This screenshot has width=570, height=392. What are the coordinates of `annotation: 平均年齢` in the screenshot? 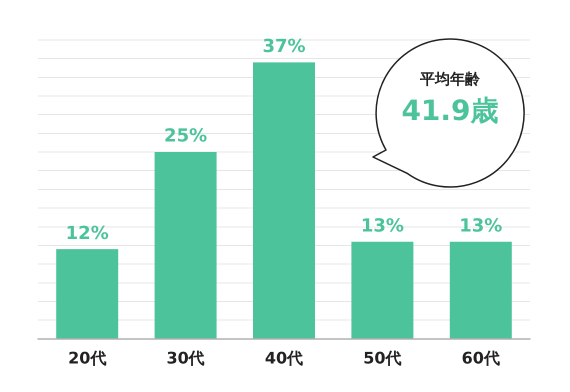 It's located at (450, 79).